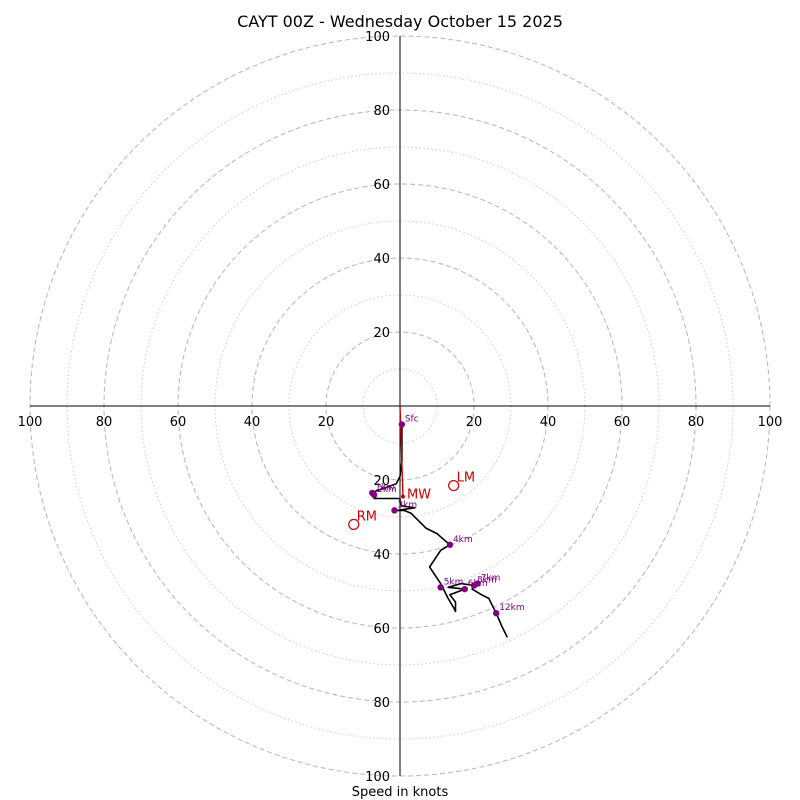 This screenshot has width=800, height=800. Describe the element at coordinates (491, 579) in the screenshot. I see `height-marker-label: 7km` at that location.